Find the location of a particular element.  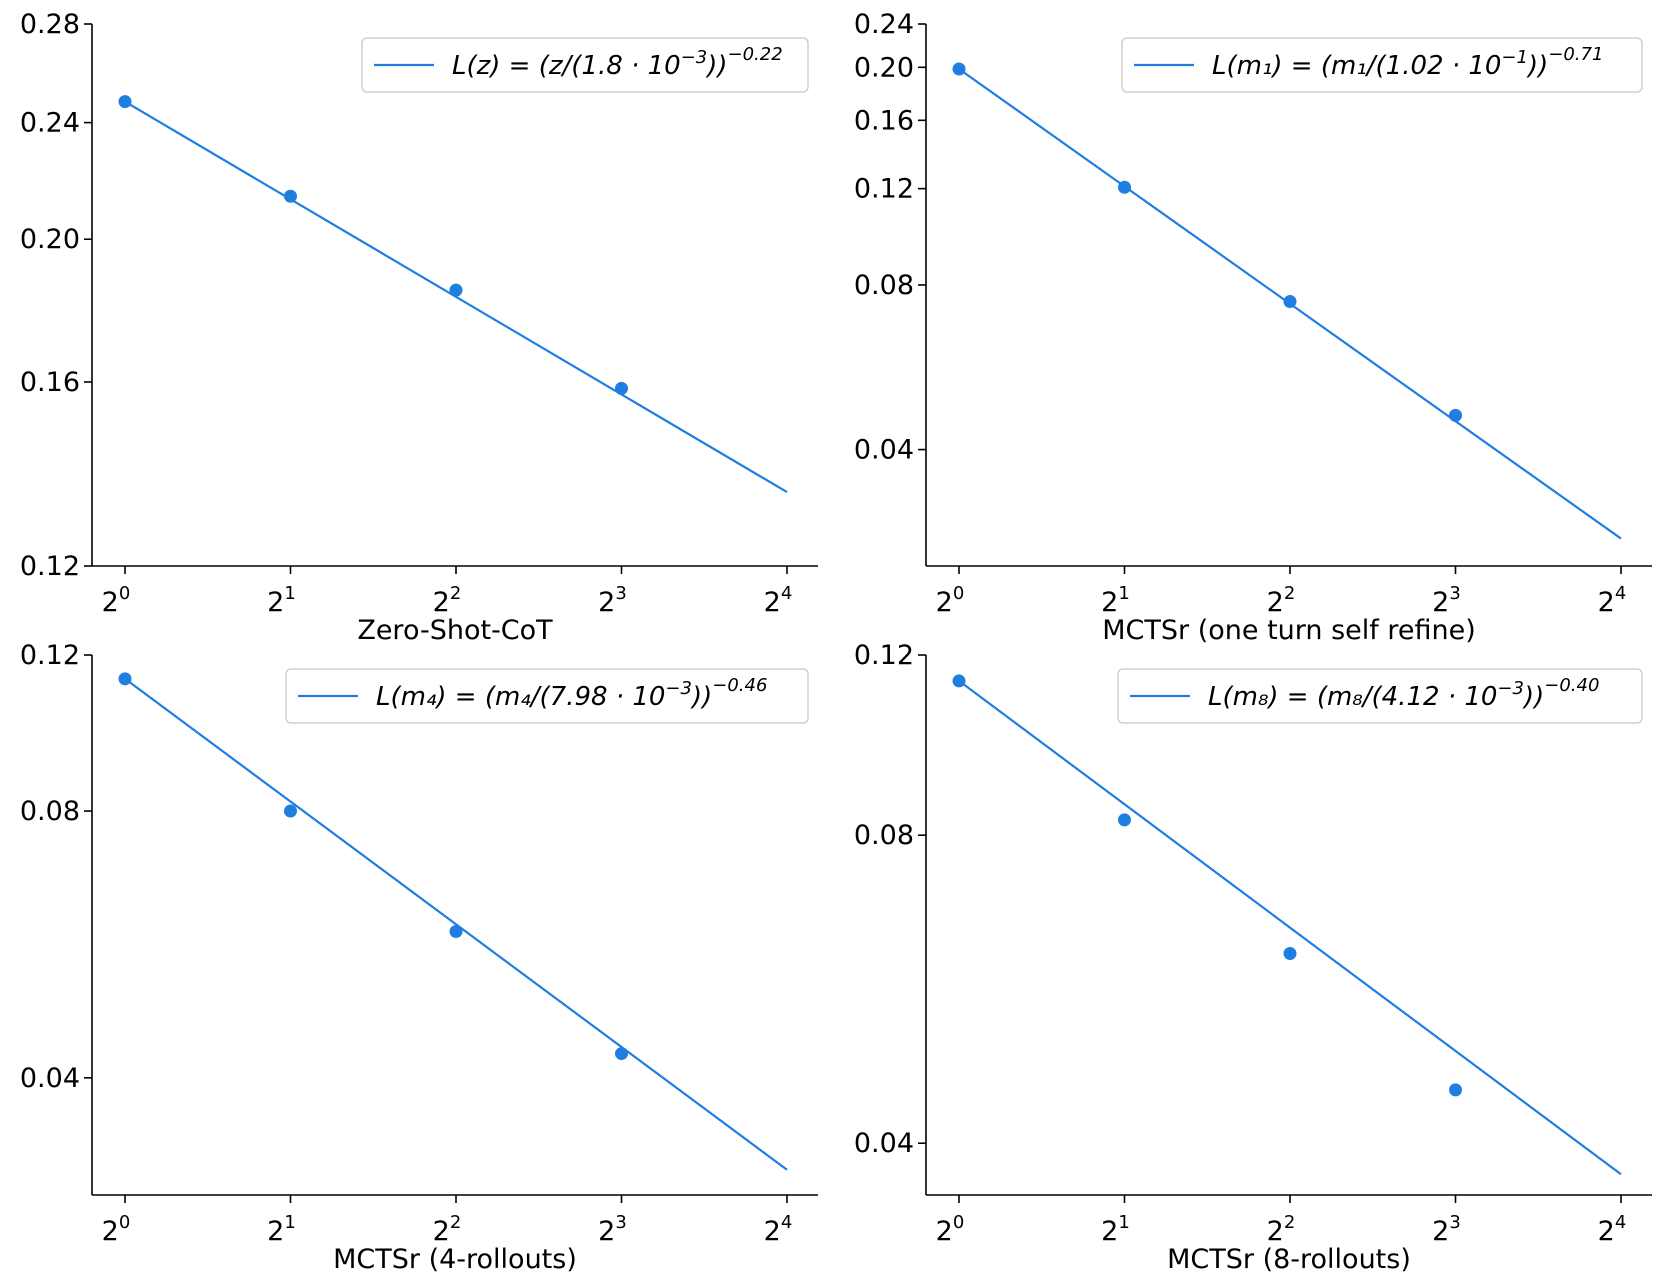

legend: L(z) = (z/(1.8 · 10−3))−0.22 is located at coordinates (585, 65).